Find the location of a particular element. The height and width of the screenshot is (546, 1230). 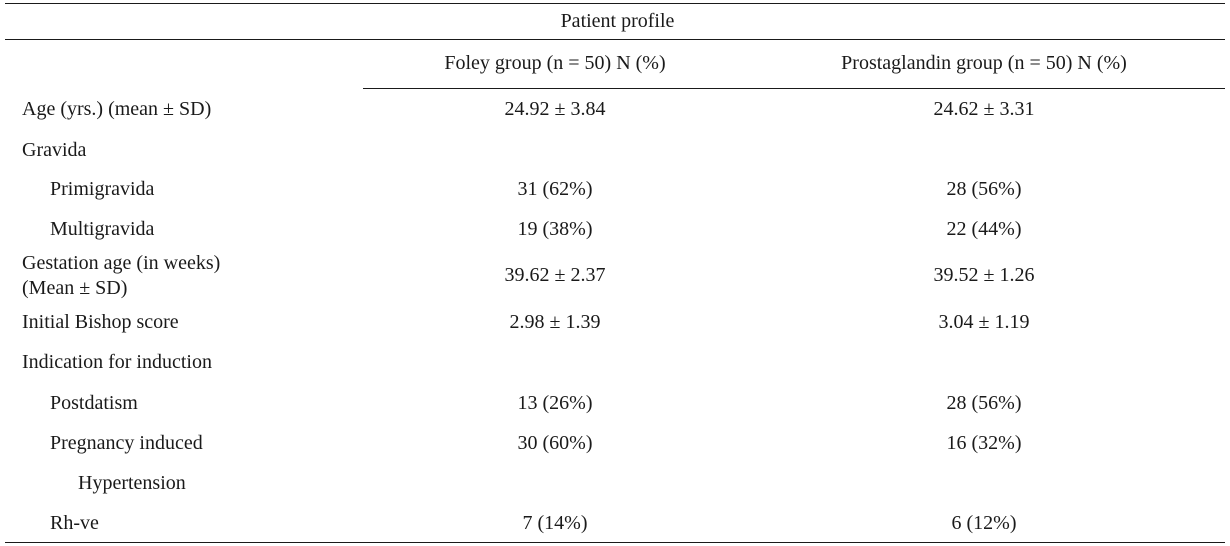

row-label-continuation: (Mean ± SD) is located at coordinates (75, 288).